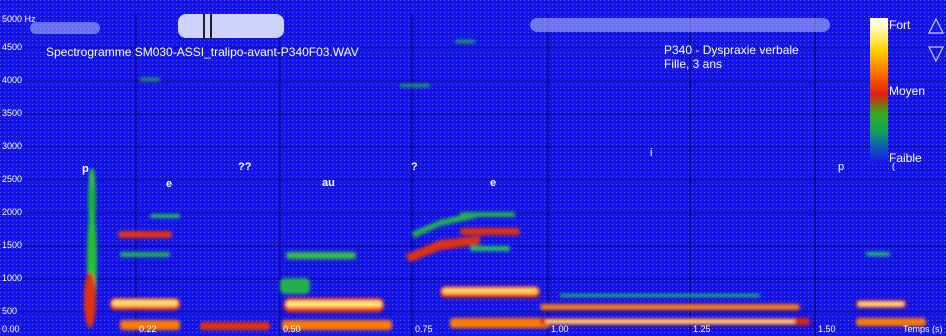 Image resolution: width=946 pixels, height=336 pixels. I want to click on y-axis-label: 2500, so click(12, 179).